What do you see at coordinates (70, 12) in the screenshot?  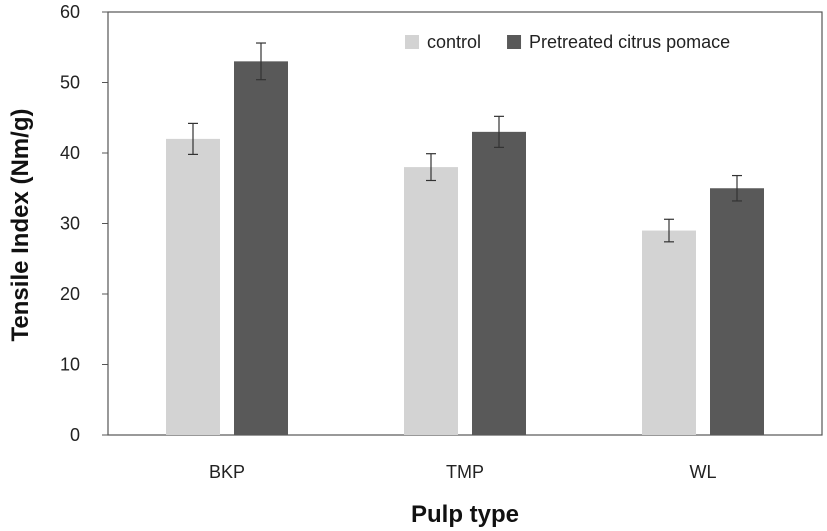 I see `y-tick-label: 60` at bounding box center [70, 12].